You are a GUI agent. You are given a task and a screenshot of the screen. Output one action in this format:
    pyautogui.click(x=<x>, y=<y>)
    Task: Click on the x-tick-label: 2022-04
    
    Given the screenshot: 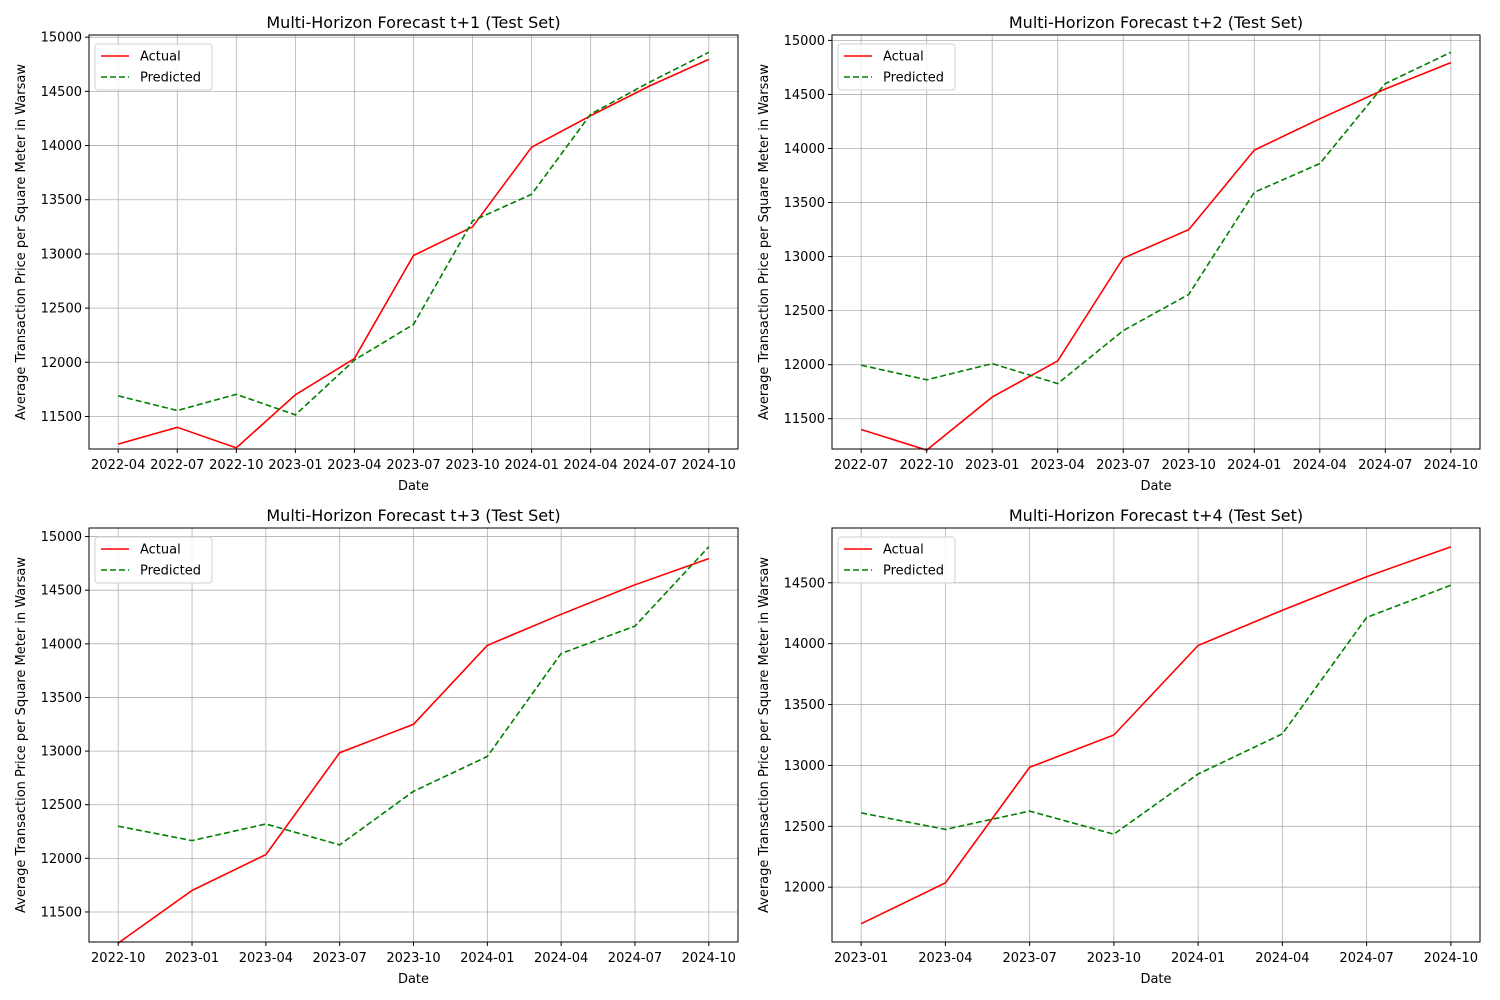 What is the action you would take?
    pyautogui.click(x=118, y=465)
    